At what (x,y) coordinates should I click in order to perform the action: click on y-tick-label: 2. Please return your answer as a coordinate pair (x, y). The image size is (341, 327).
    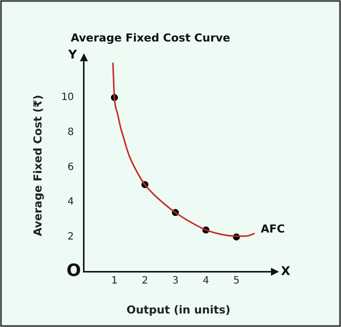
    Looking at the image, I should click on (71, 237).